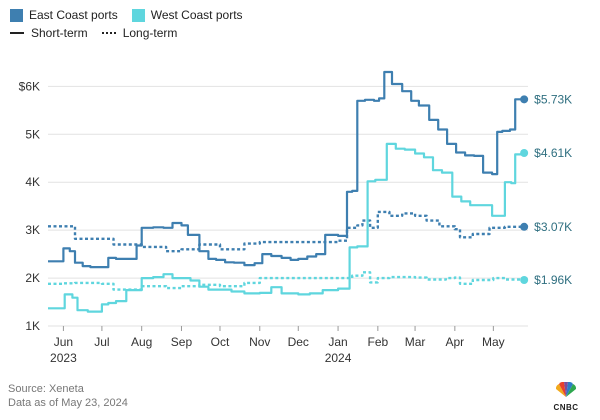 Image resolution: width=600 pixels, height=420 pixels. I want to click on legend-region-row: East Coast ports West Coast ports, so click(133, 15).